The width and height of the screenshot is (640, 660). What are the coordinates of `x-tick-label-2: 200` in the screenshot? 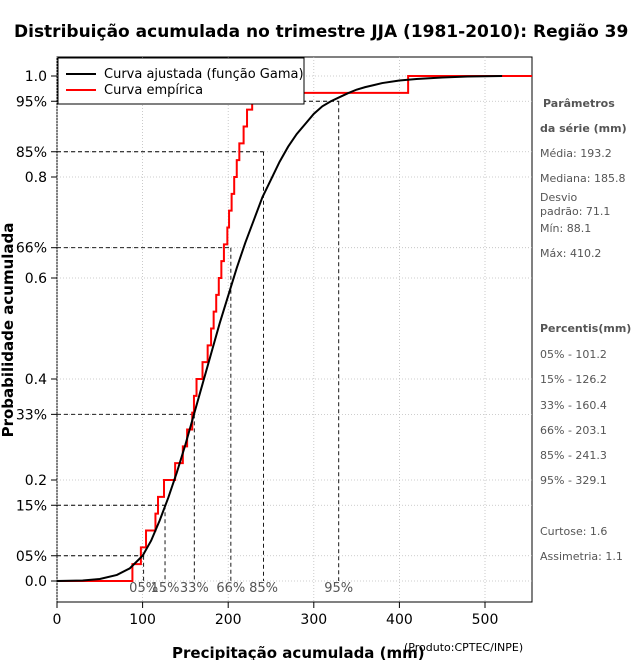 It's located at (228, 620).